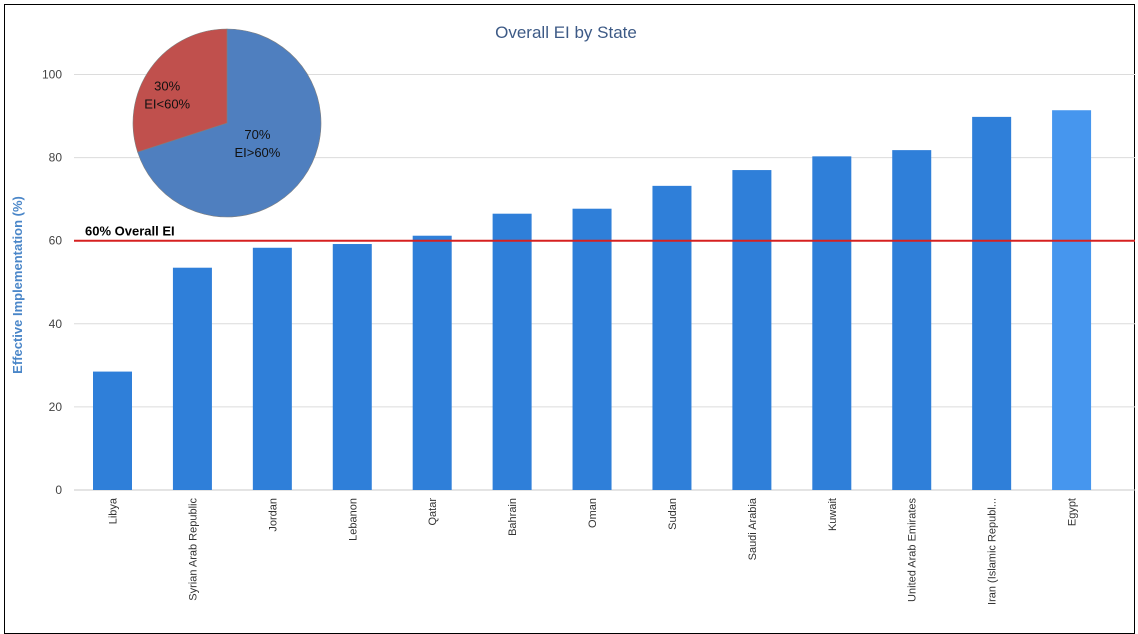 This screenshot has height=634, width=1138. What do you see at coordinates (17, 285) in the screenshot?
I see `y-axis-label: Effective Implementation (%)` at bounding box center [17, 285].